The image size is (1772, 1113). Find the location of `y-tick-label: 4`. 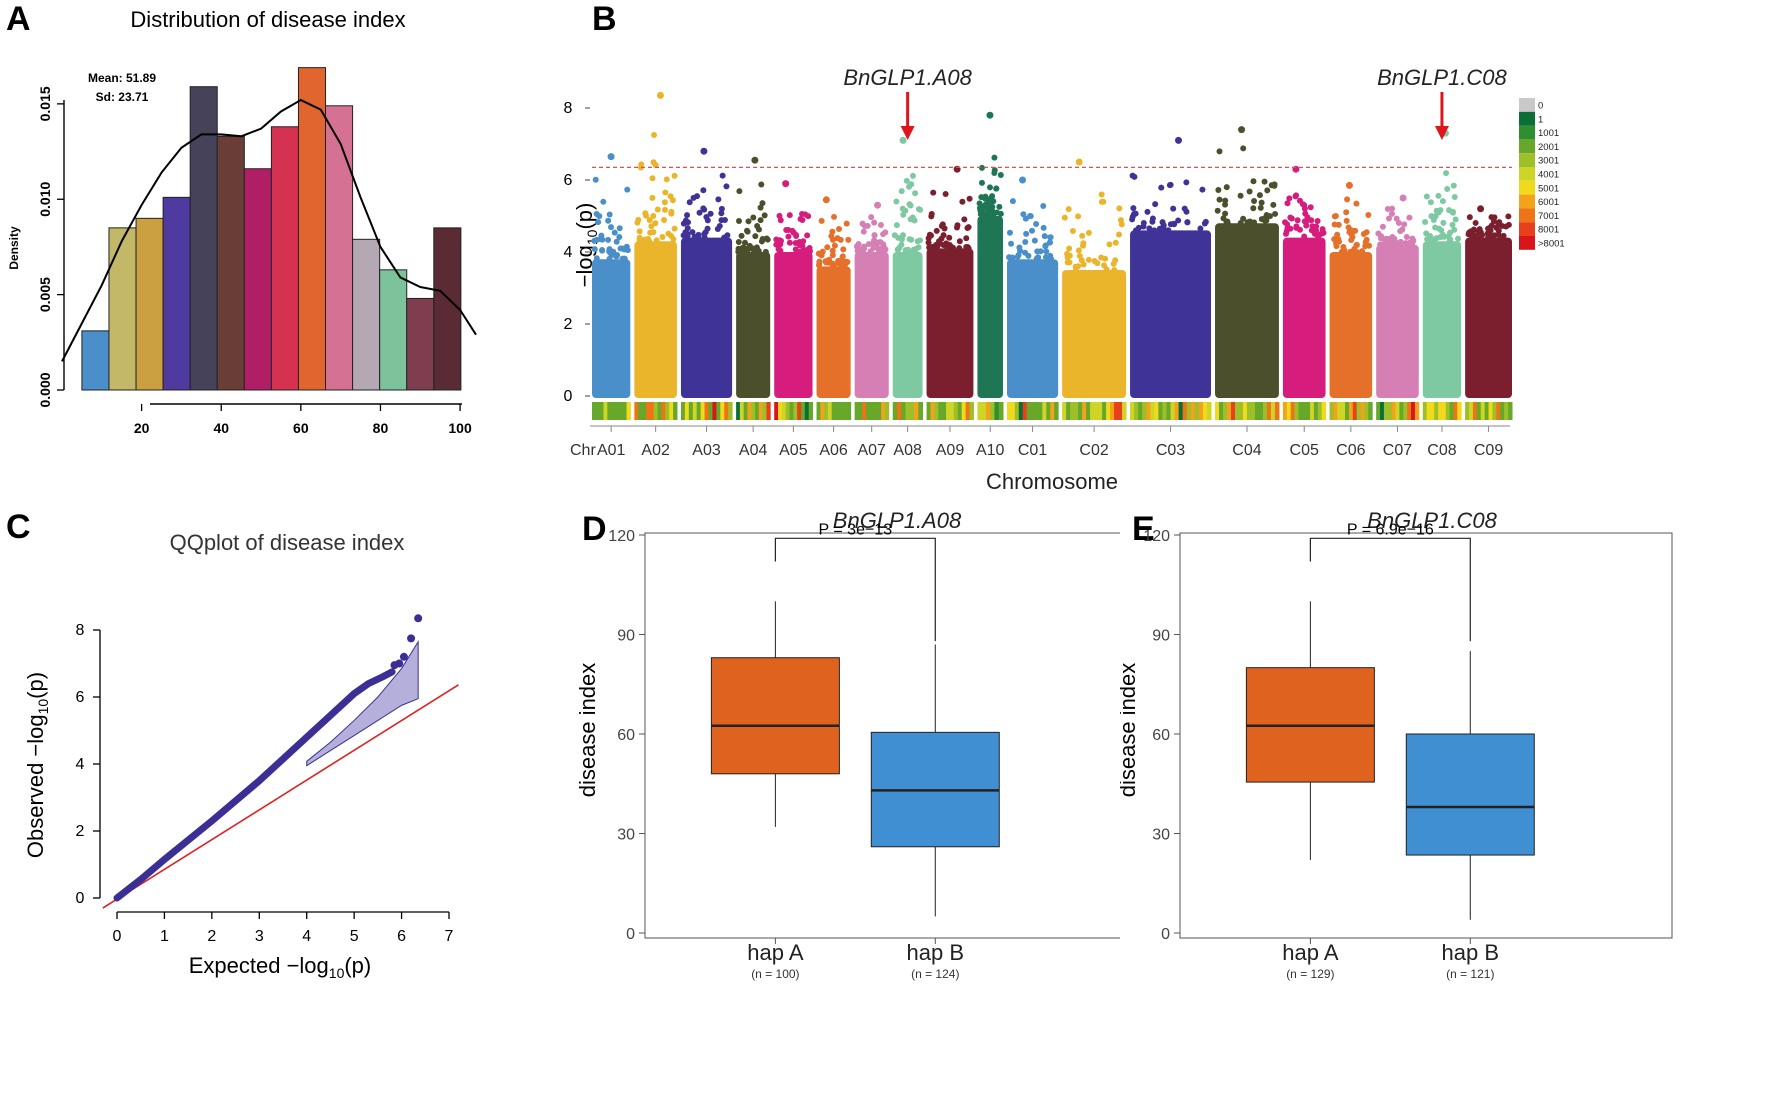

y-tick-label: 4 is located at coordinates (568, 252).